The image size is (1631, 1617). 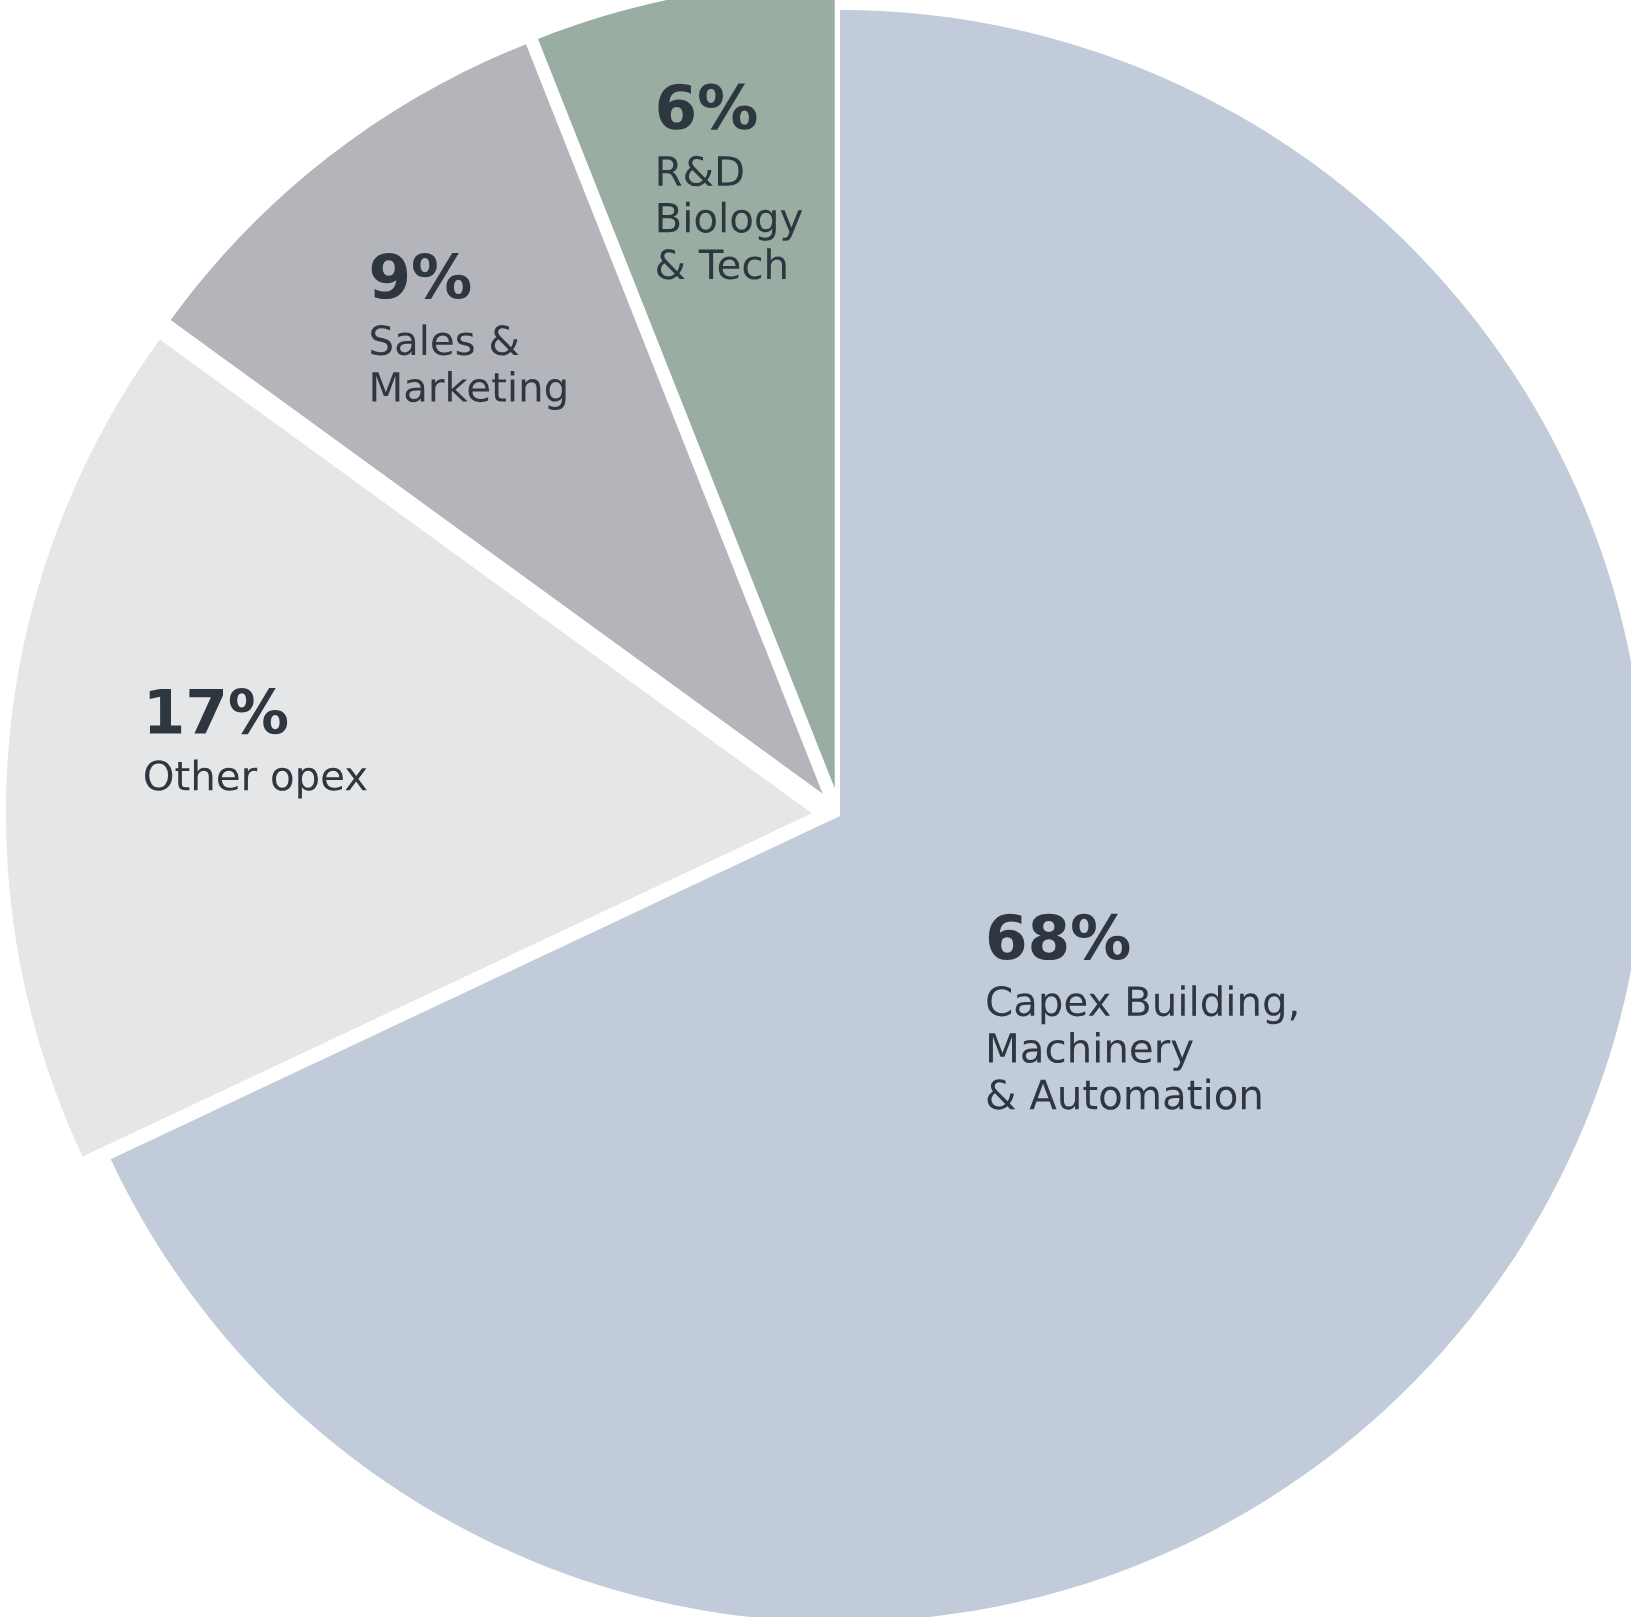 What do you see at coordinates (218, 711) in the screenshot?
I see `data-label: 17%` at bounding box center [218, 711].